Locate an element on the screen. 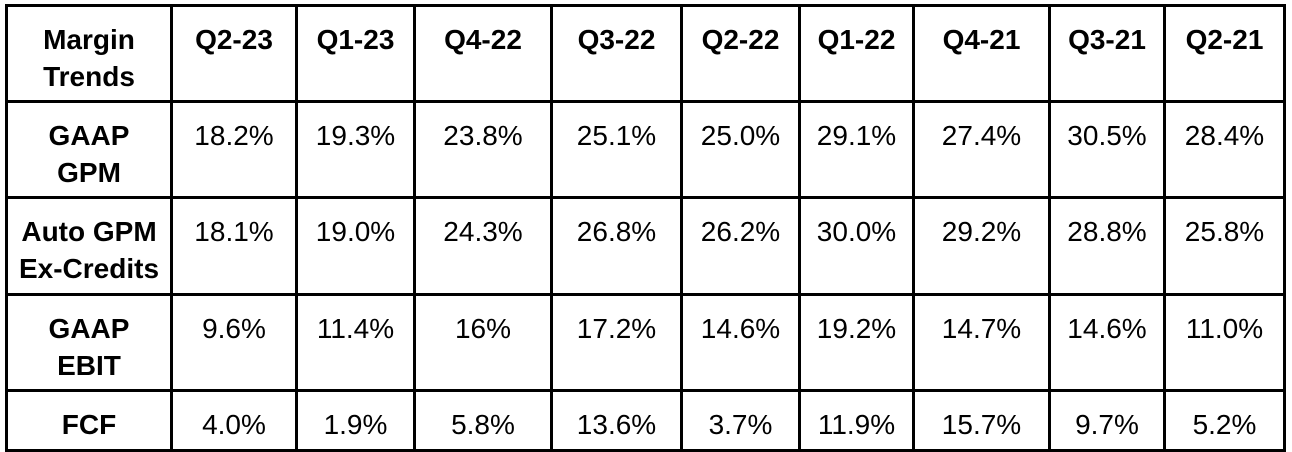  data-cell: 30.5% is located at coordinates (1107, 149).